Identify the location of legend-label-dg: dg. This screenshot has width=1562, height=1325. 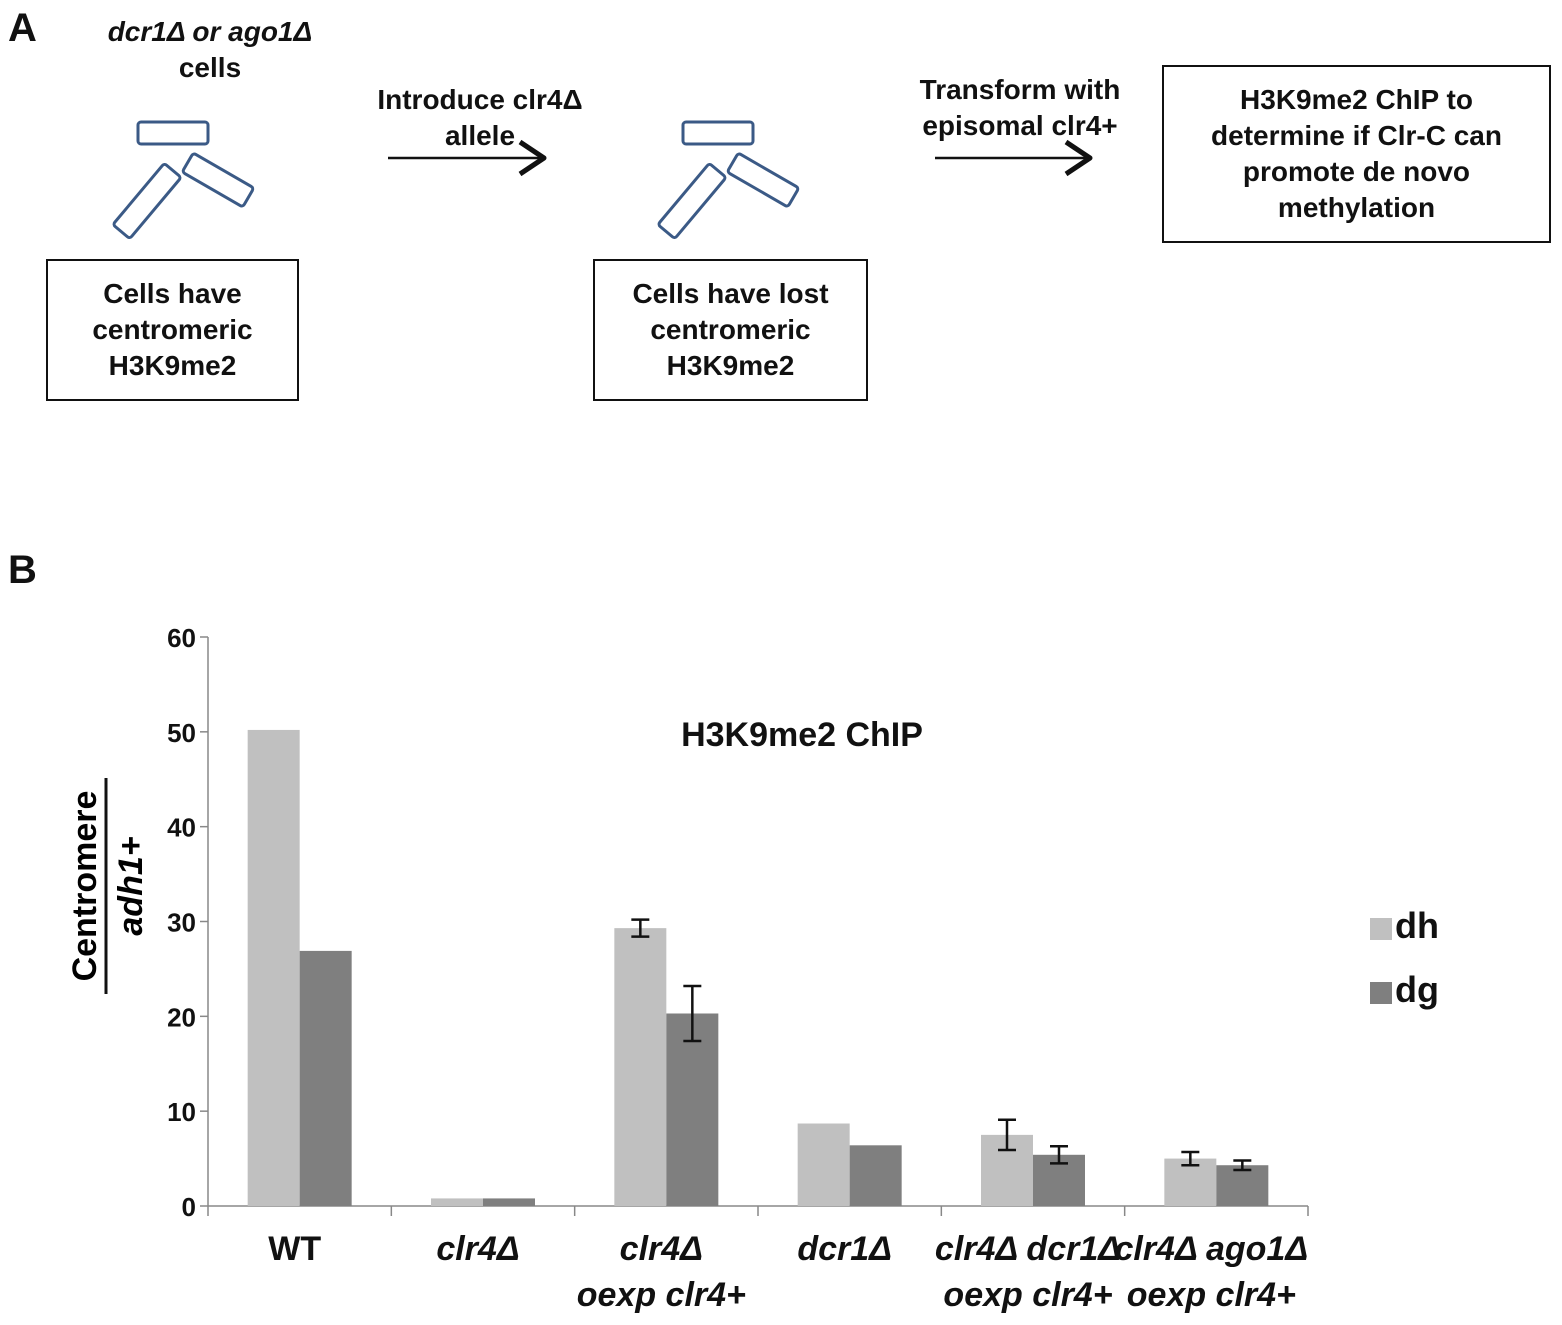
(1417, 989).